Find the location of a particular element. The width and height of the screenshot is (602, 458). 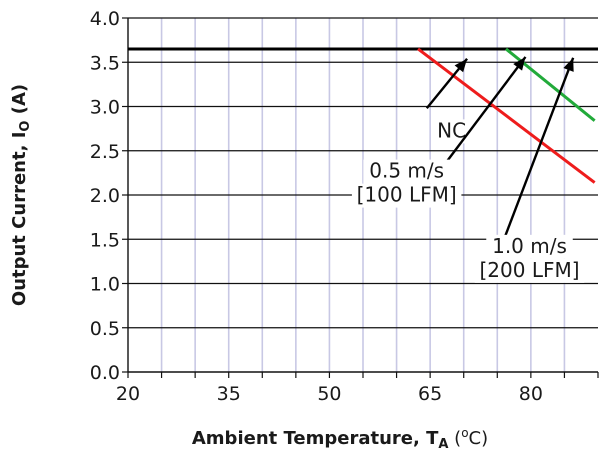

y-tick-label-3.5: 3.5 is located at coordinates (105, 63).